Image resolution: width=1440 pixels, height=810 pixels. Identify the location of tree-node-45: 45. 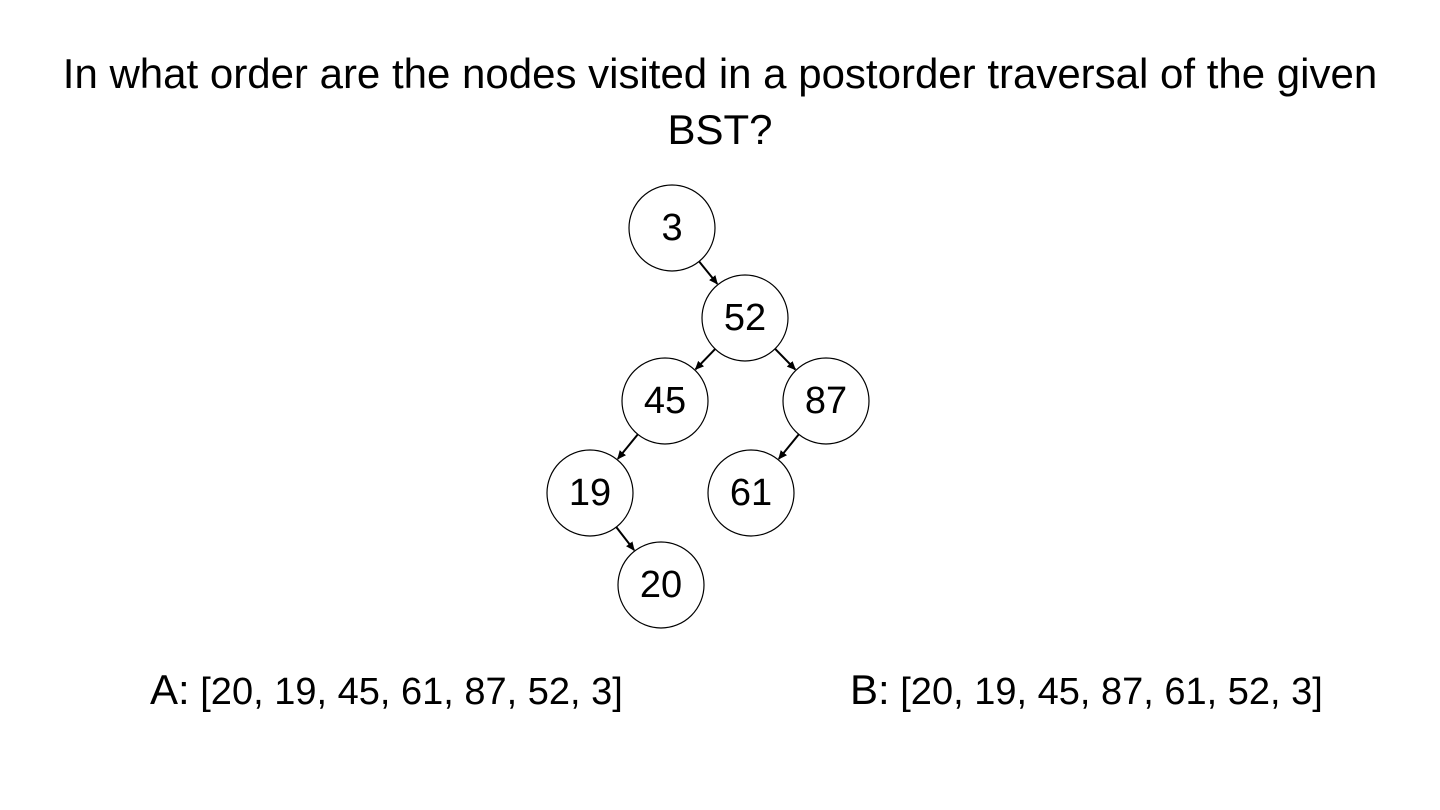
(665, 401).